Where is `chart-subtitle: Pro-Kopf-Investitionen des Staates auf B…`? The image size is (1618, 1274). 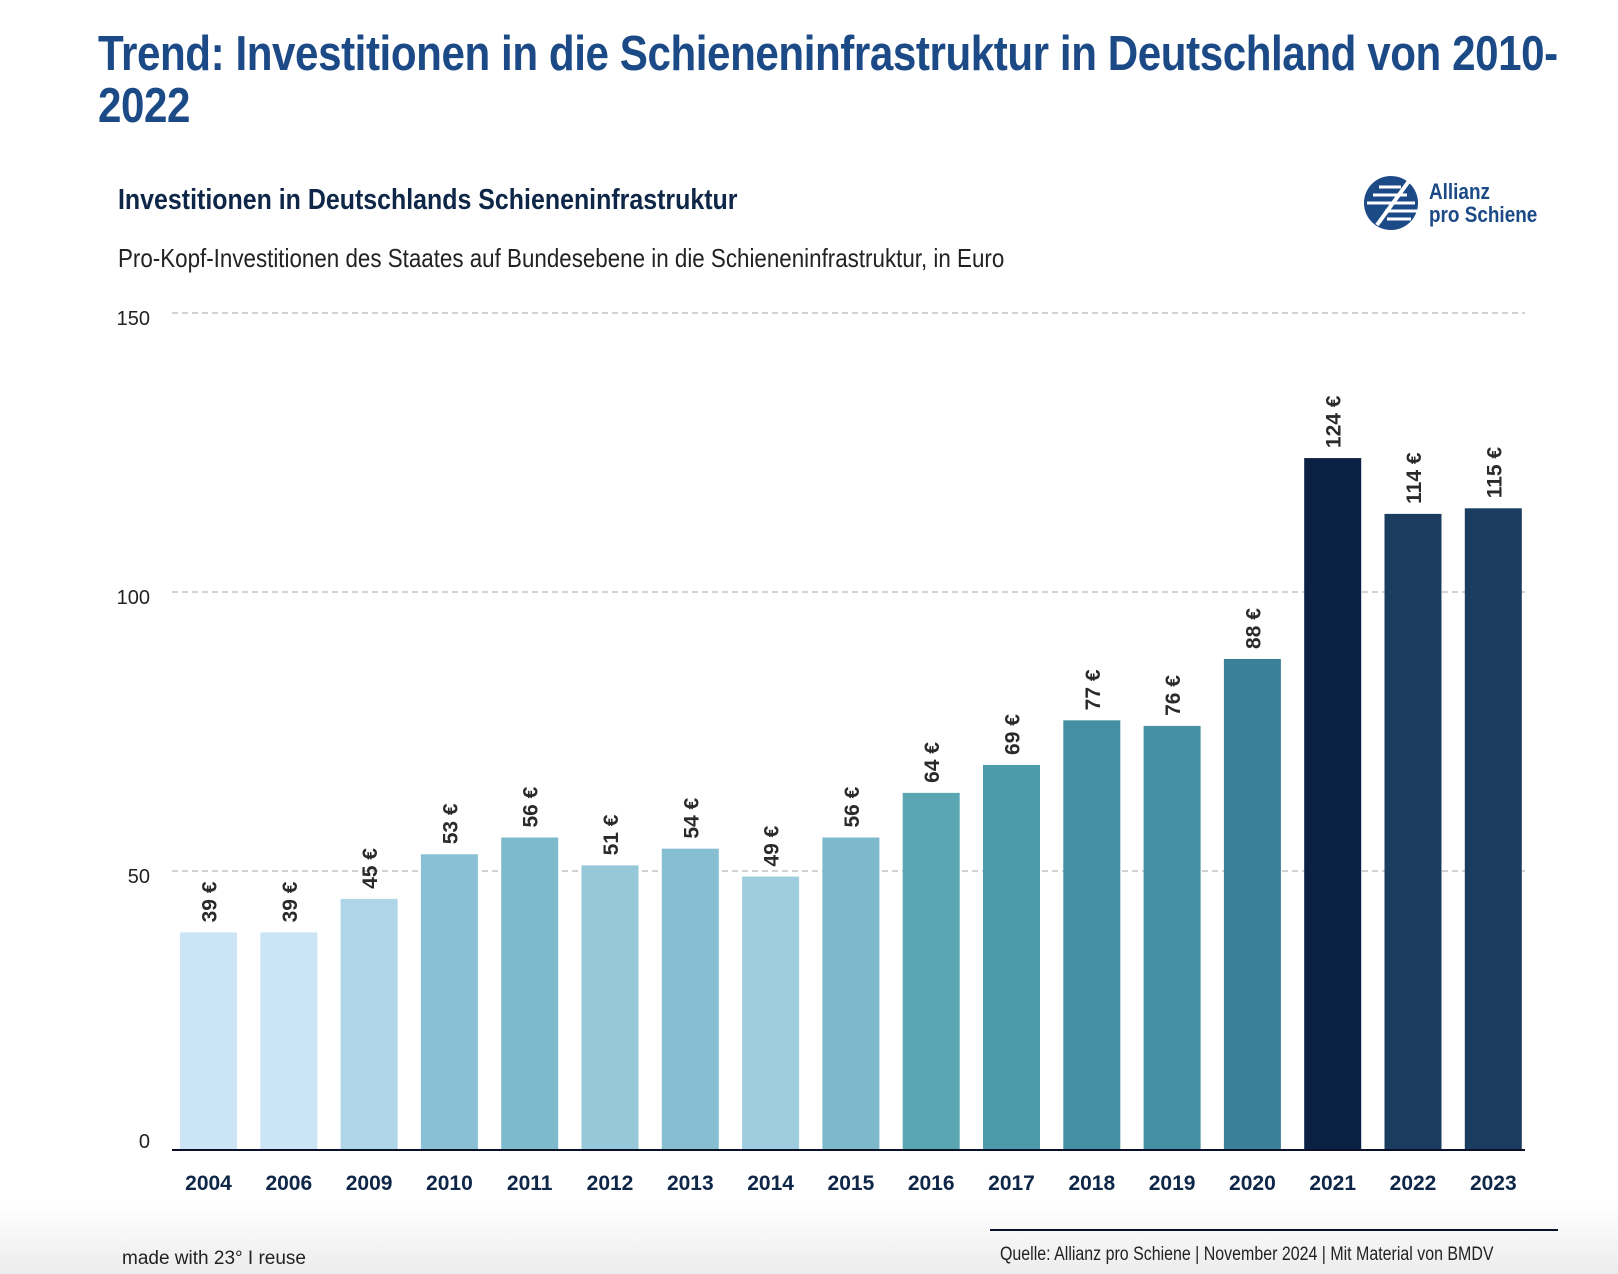 chart-subtitle: Pro-Kopf-Investitionen des Staates auf B… is located at coordinates (561, 258).